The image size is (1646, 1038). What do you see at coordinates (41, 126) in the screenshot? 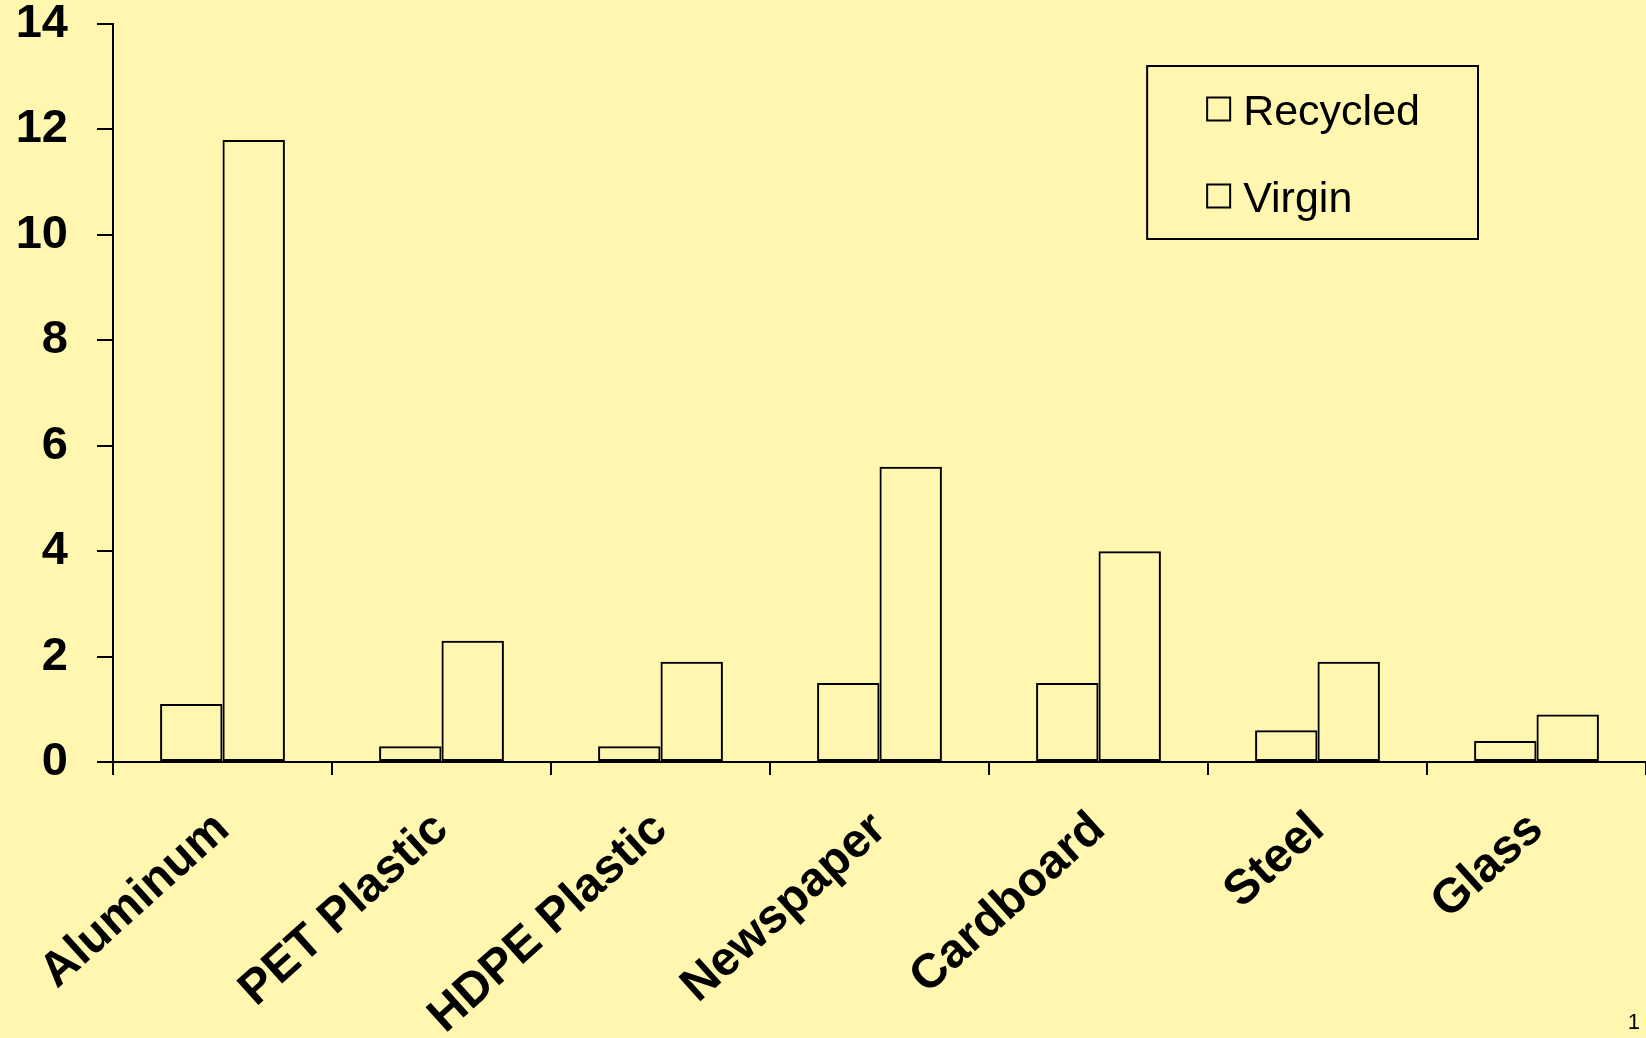
I see `y-tick-label: 12` at bounding box center [41, 126].